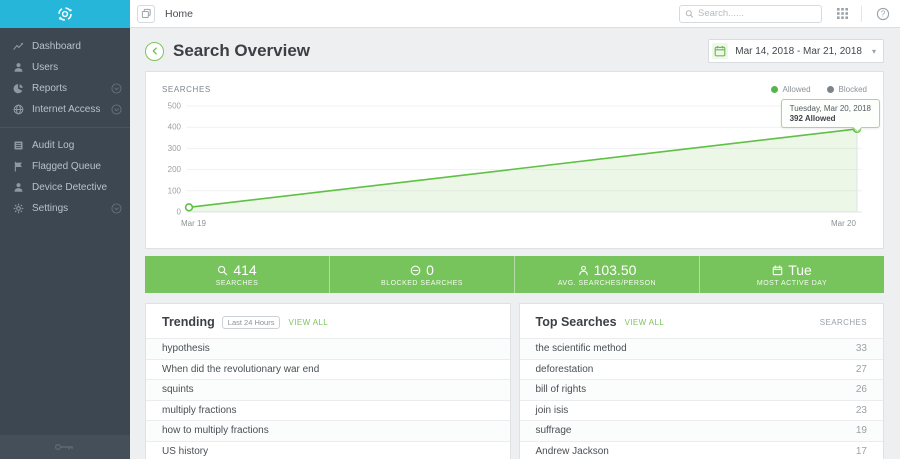 This screenshot has width=900, height=459. I want to click on legend-label: Blocked, so click(852, 89).